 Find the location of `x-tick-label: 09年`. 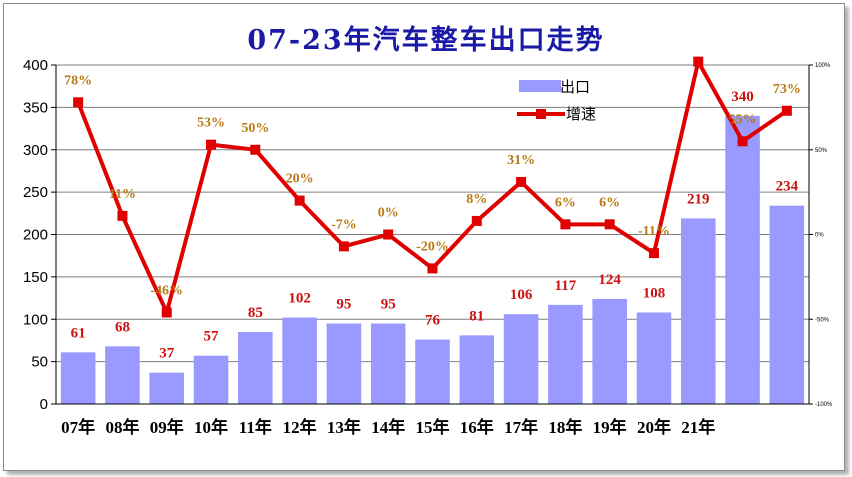

x-tick-label: 09年 is located at coordinates (167, 427).